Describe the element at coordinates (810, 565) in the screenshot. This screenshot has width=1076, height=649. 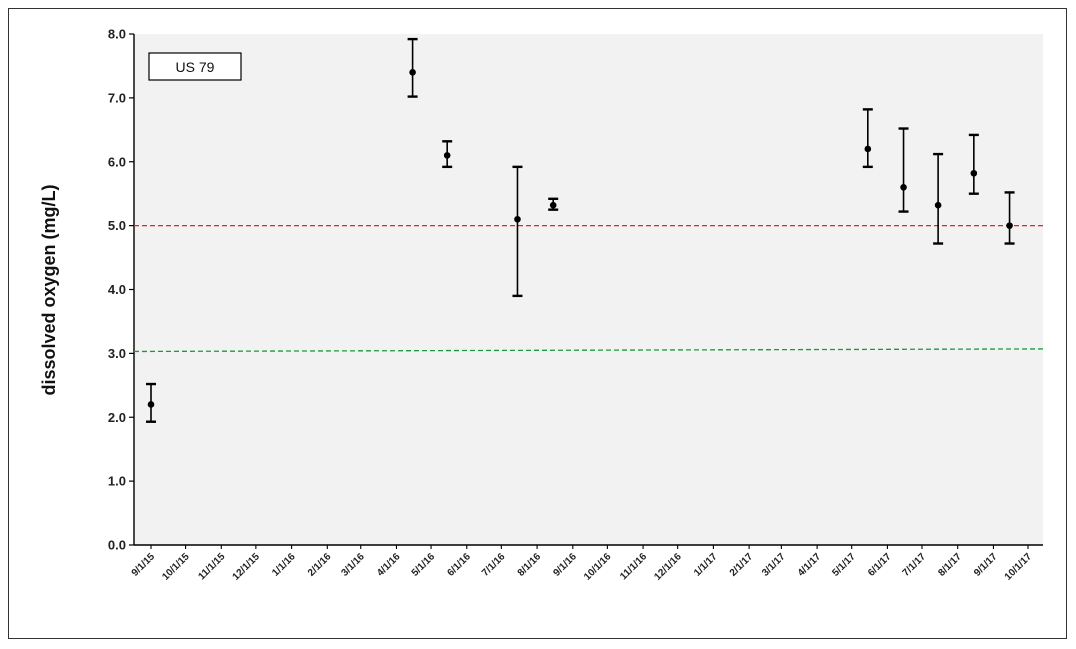
I see `x-tick-label: 4/1/17` at that location.